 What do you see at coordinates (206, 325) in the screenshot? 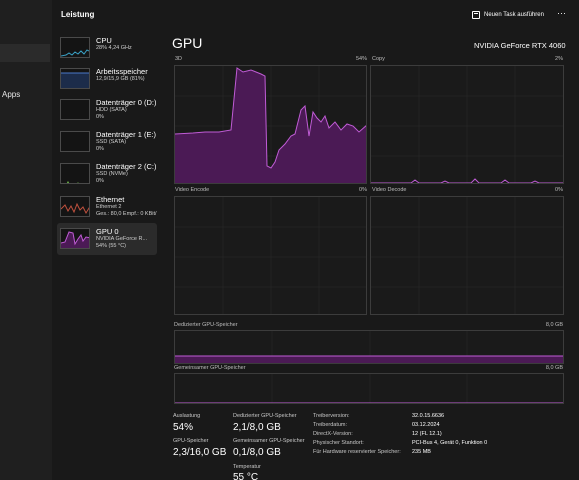
I see `dedicated-memory-label: Dedizierter GPU-Speicher` at bounding box center [206, 325].